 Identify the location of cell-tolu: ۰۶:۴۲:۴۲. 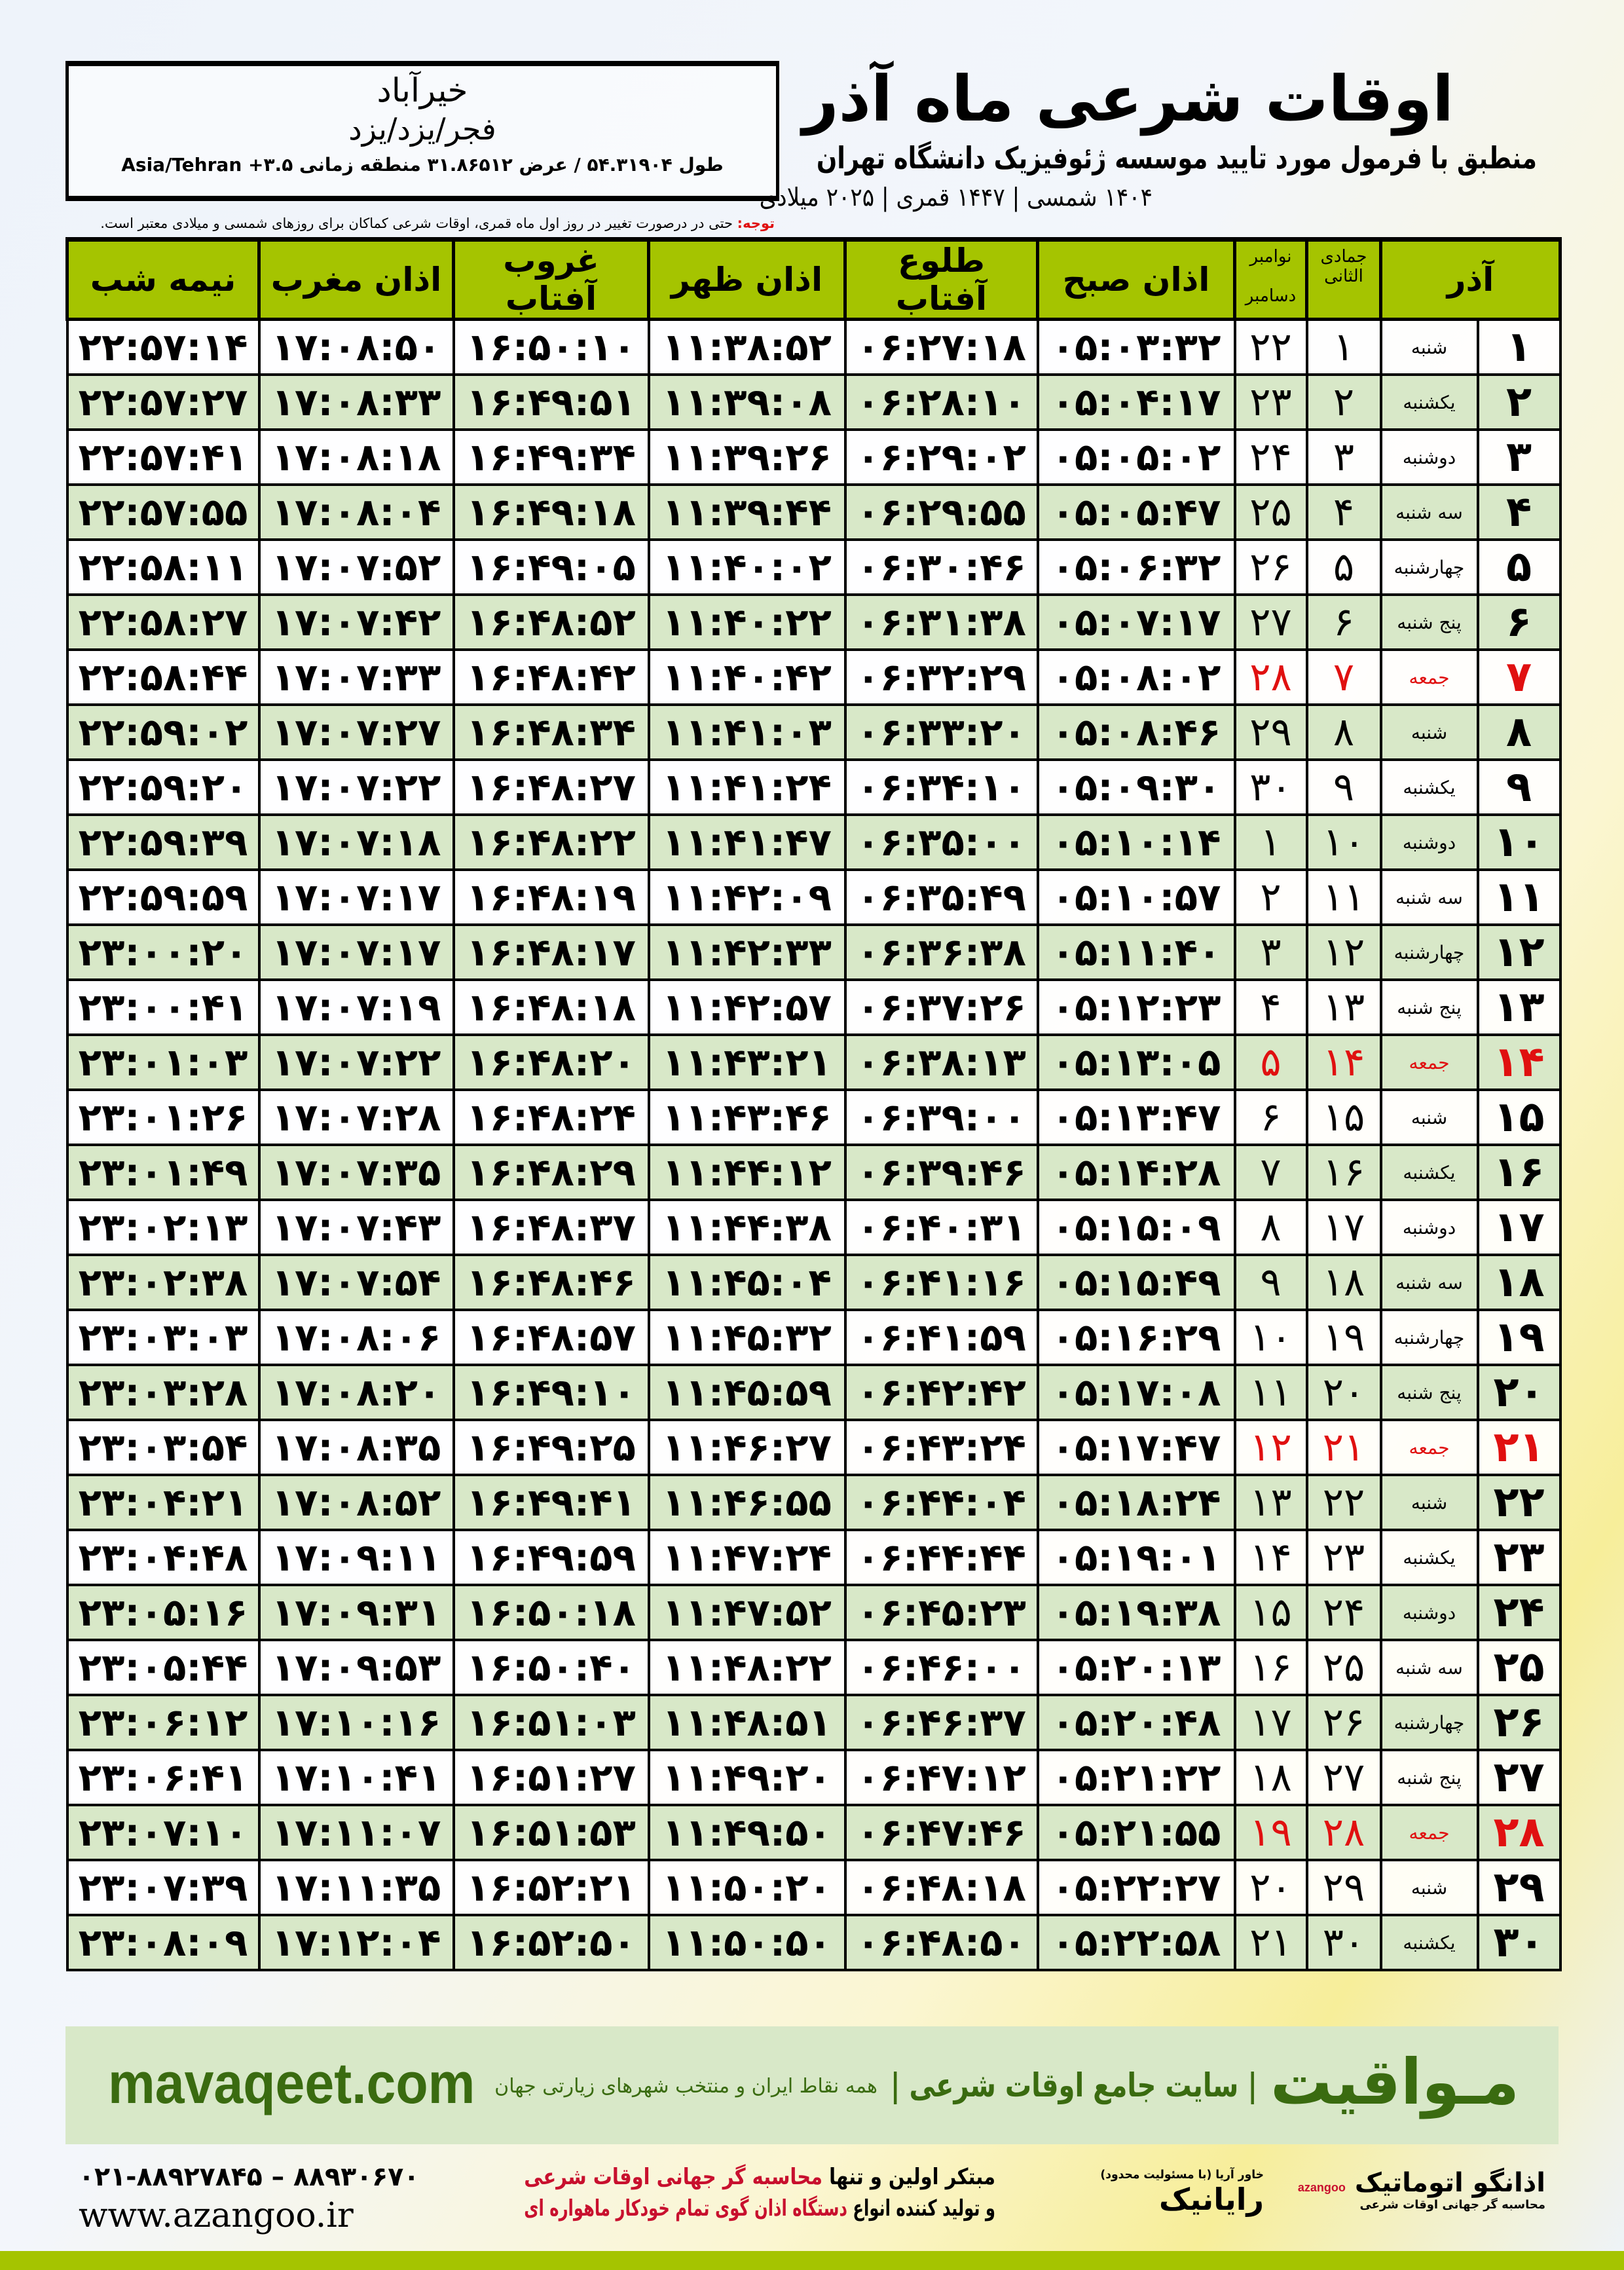
(941, 1392).